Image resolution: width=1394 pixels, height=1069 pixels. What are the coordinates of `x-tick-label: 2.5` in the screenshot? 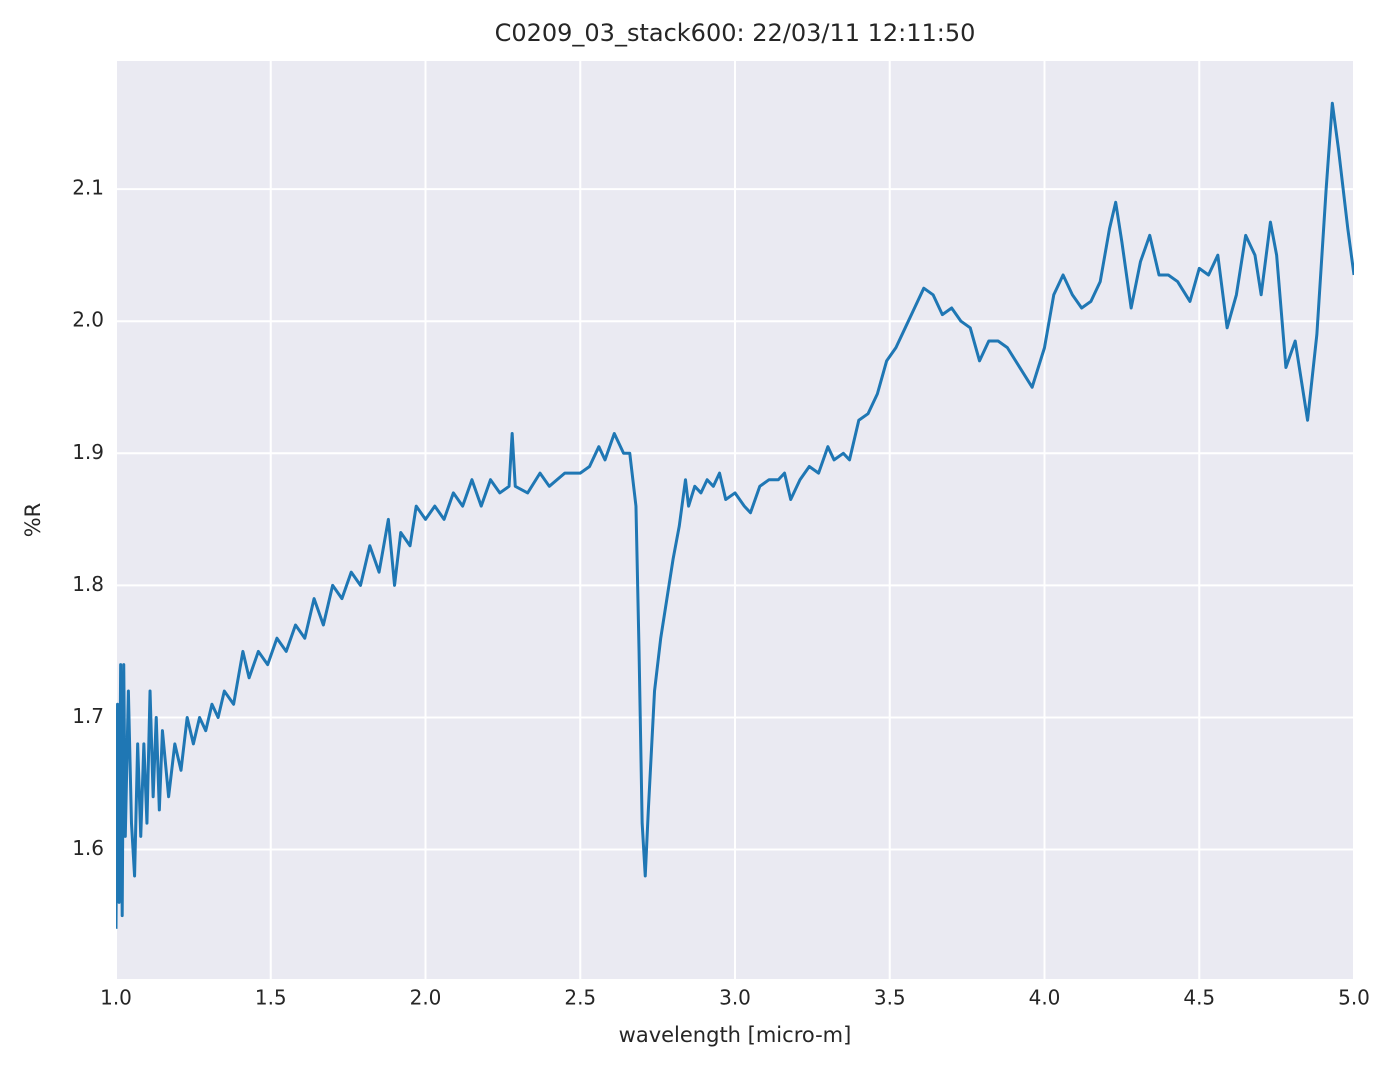 It's located at (580, 998).